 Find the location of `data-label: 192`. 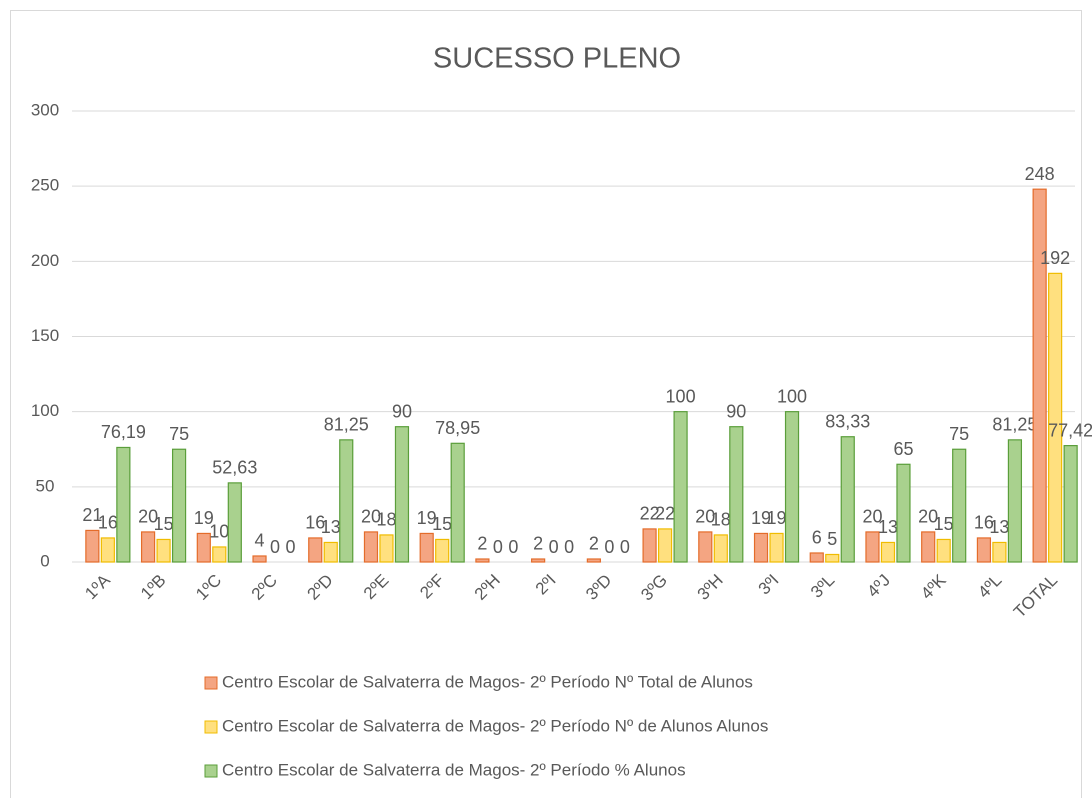

data-label: 192 is located at coordinates (1055, 258).